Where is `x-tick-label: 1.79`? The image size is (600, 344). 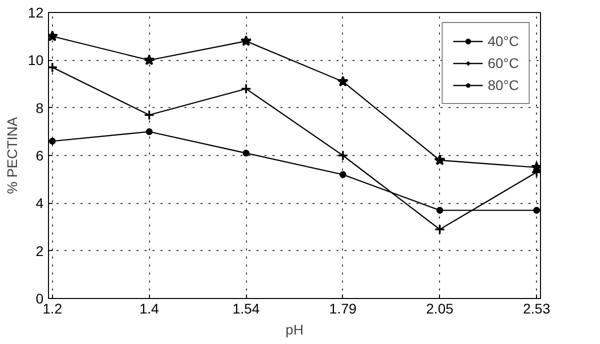 x-tick-label: 1.79 is located at coordinates (343, 308).